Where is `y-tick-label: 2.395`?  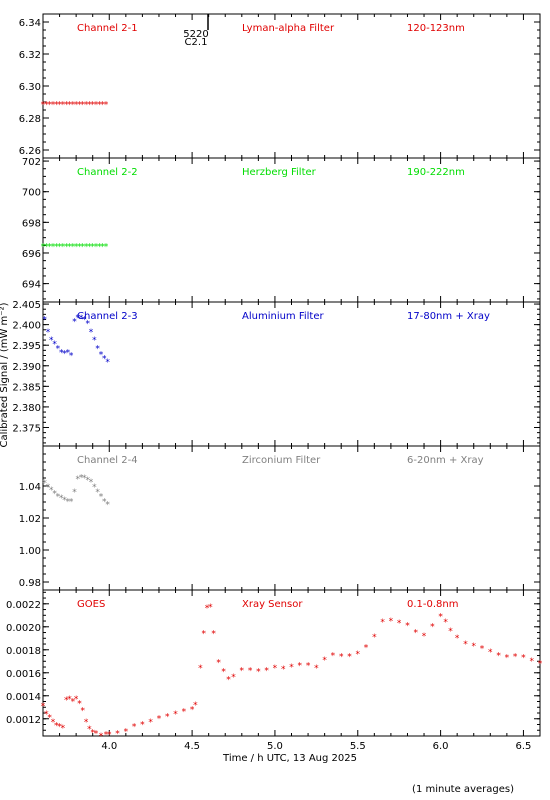
y-tick-label: 2.395 is located at coordinates (26, 346).